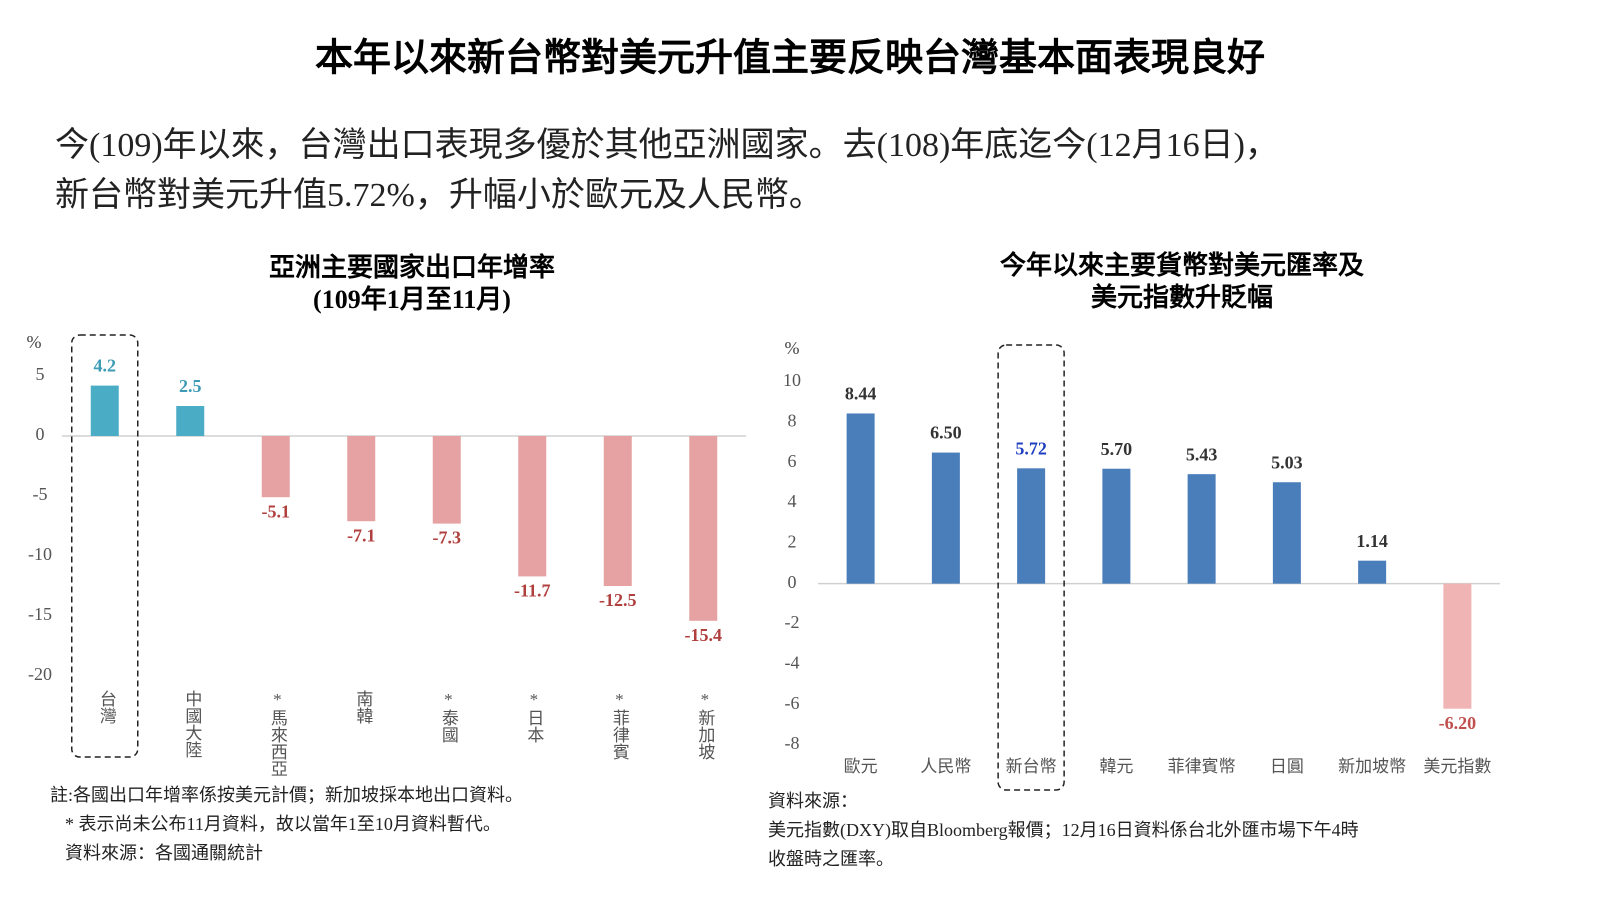  Describe the element at coordinates (412, 299) in the screenshot. I see `chart-title: (109年1月至11月)` at that location.